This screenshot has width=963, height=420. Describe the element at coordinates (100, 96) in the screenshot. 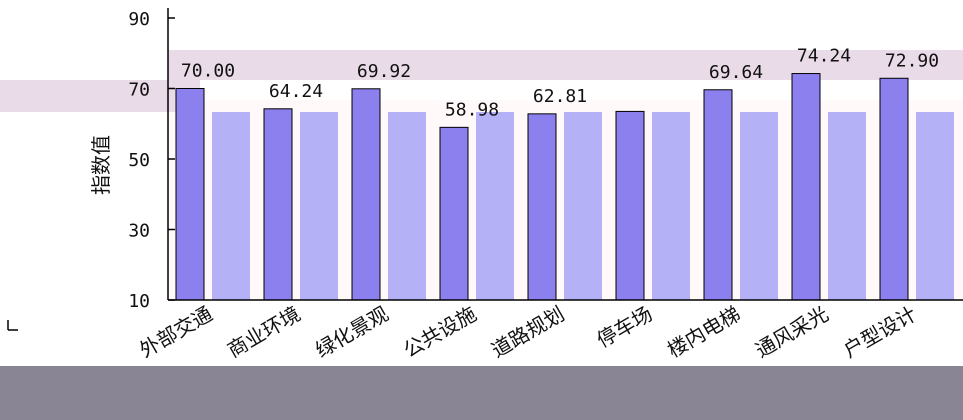

I see `left-pink-band` at that location.